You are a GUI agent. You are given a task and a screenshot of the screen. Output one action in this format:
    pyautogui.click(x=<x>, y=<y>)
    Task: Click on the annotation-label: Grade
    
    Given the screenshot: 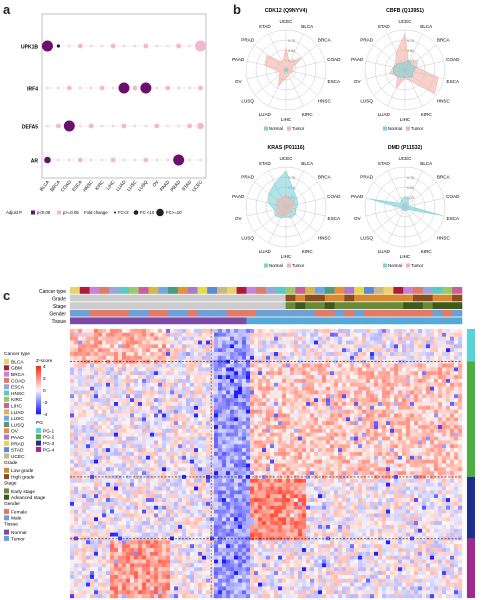 What is the action you would take?
    pyautogui.click(x=59, y=299)
    